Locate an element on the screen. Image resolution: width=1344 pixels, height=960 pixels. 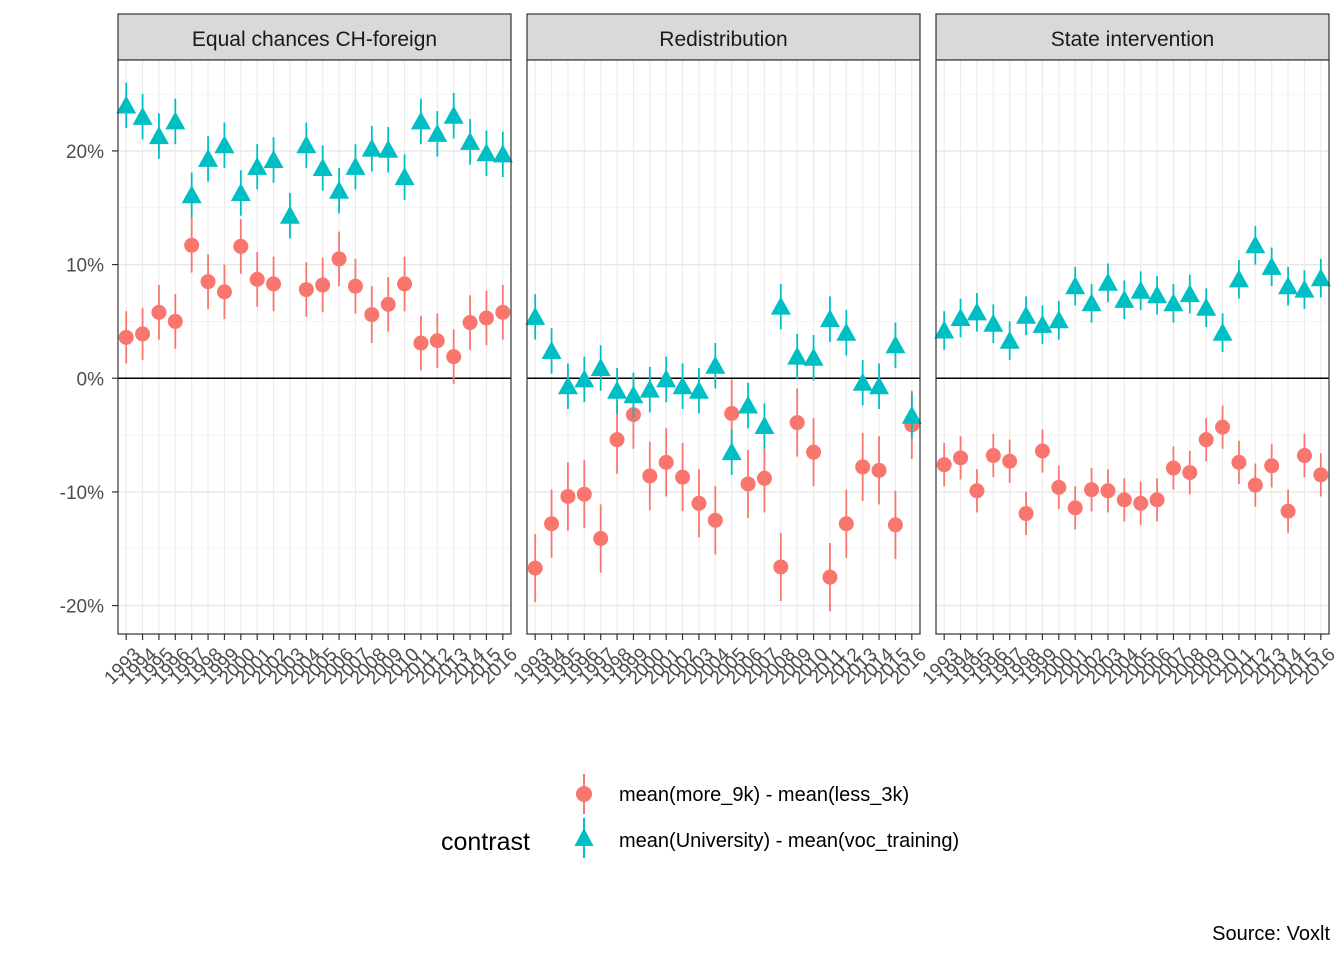
caption-source: Source: Voxlt is located at coordinates (1271, 934).